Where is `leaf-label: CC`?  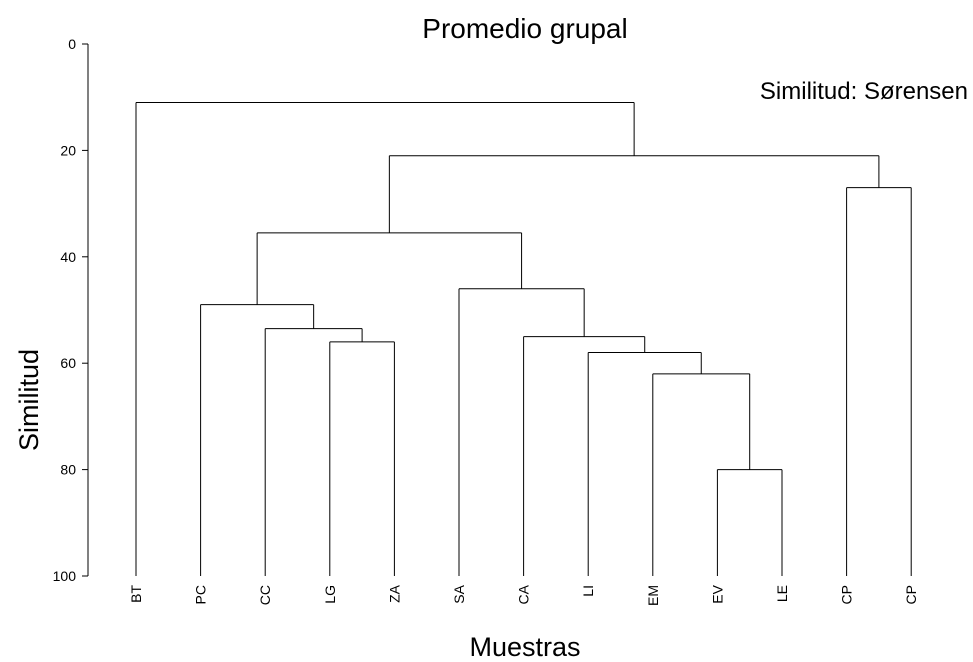 leaf-label: CC is located at coordinates (265, 595).